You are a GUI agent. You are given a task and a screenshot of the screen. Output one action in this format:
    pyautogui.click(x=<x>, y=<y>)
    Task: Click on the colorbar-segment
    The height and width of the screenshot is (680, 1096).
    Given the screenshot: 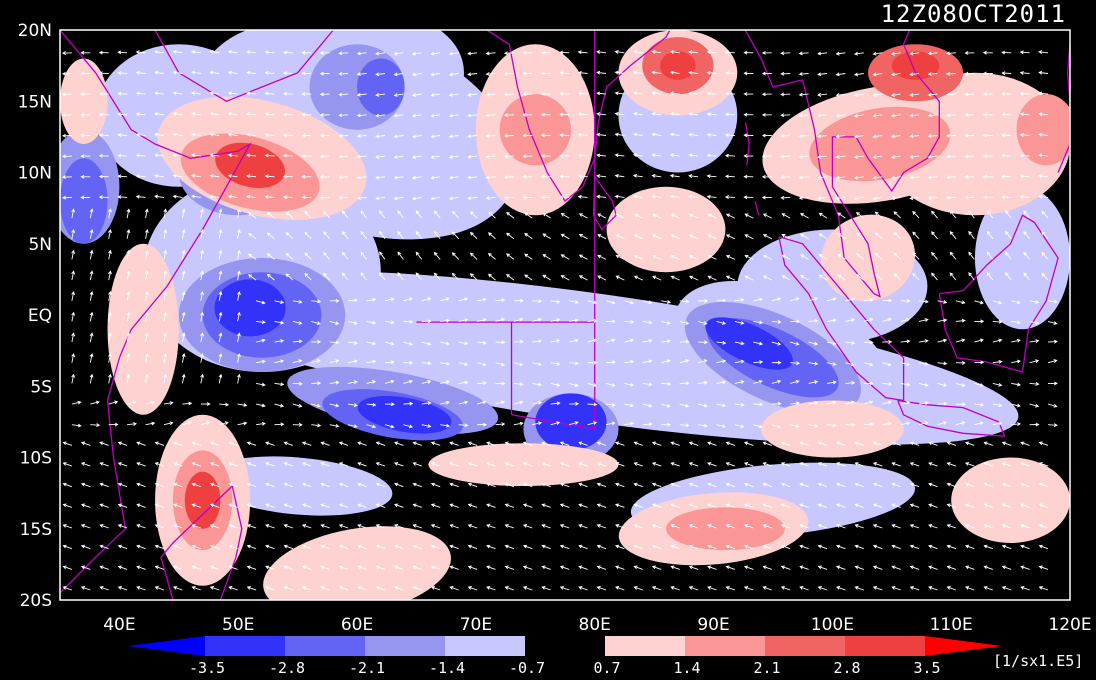 What is the action you would take?
    pyautogui.click(x=485, y=646)
    